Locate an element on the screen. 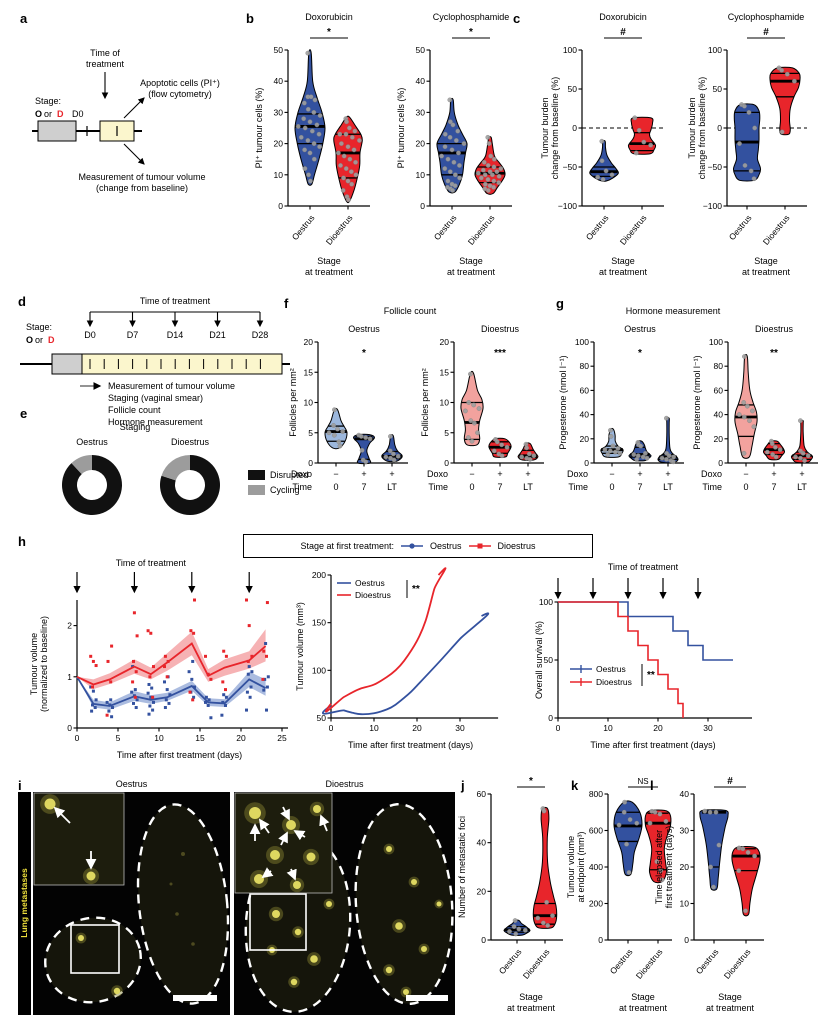  svg-text: 15 is located at coordinates (445, 372).